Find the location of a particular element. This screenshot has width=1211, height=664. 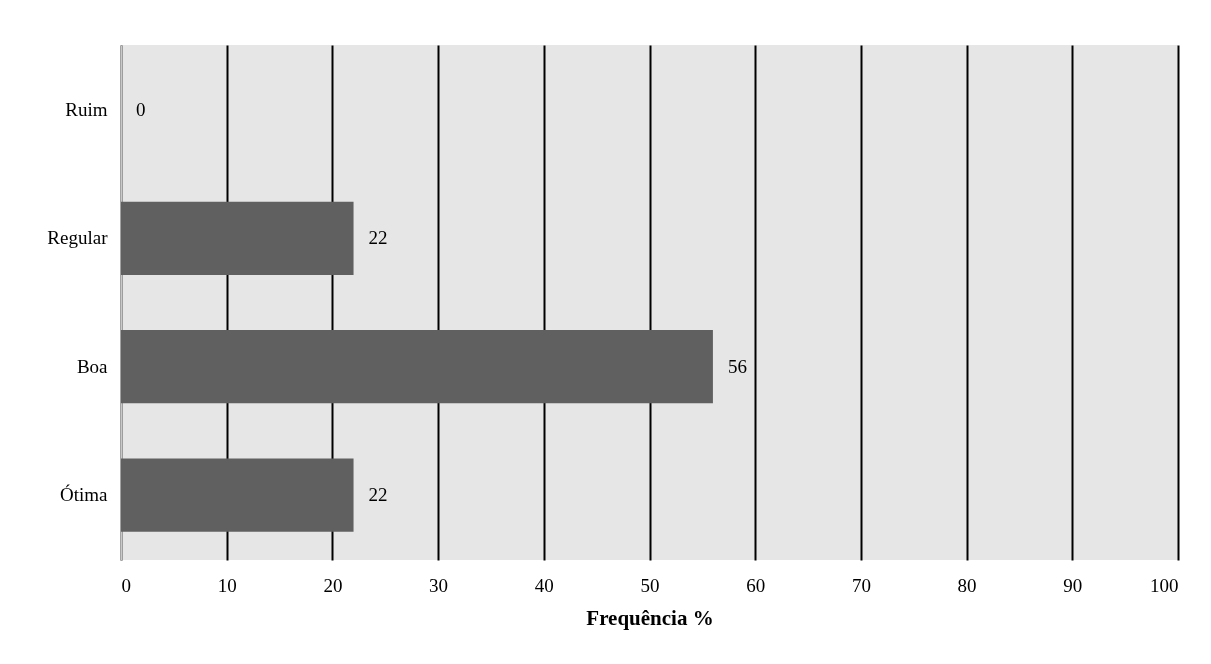

x-tick-label: 100 is located at coordinates (1164, 585).